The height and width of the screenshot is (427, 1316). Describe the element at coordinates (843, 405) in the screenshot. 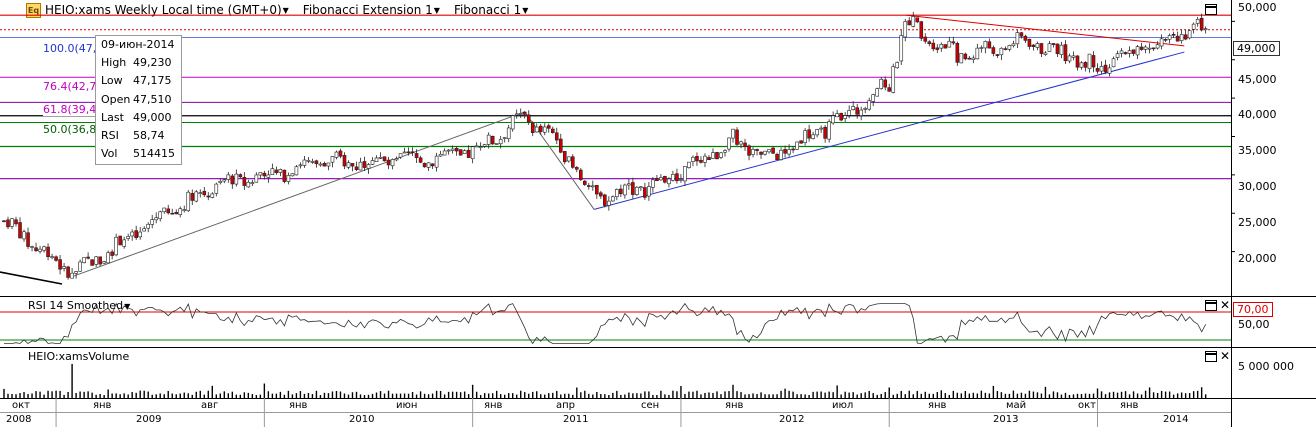

I see `x-month-label: июл` at that location.